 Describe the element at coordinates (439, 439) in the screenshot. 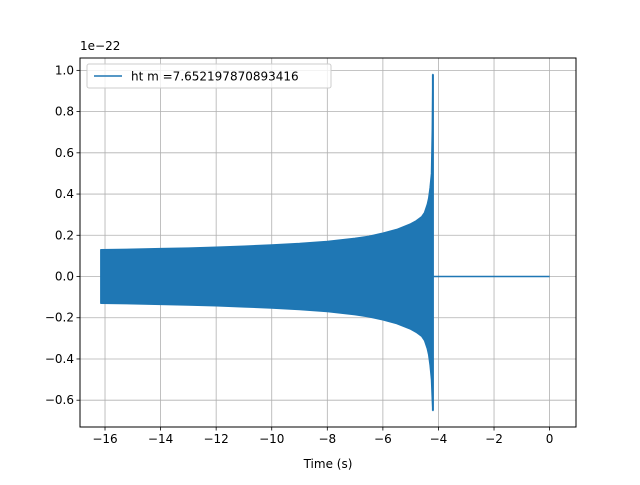

I see `x-tick-label: −4` at that location.